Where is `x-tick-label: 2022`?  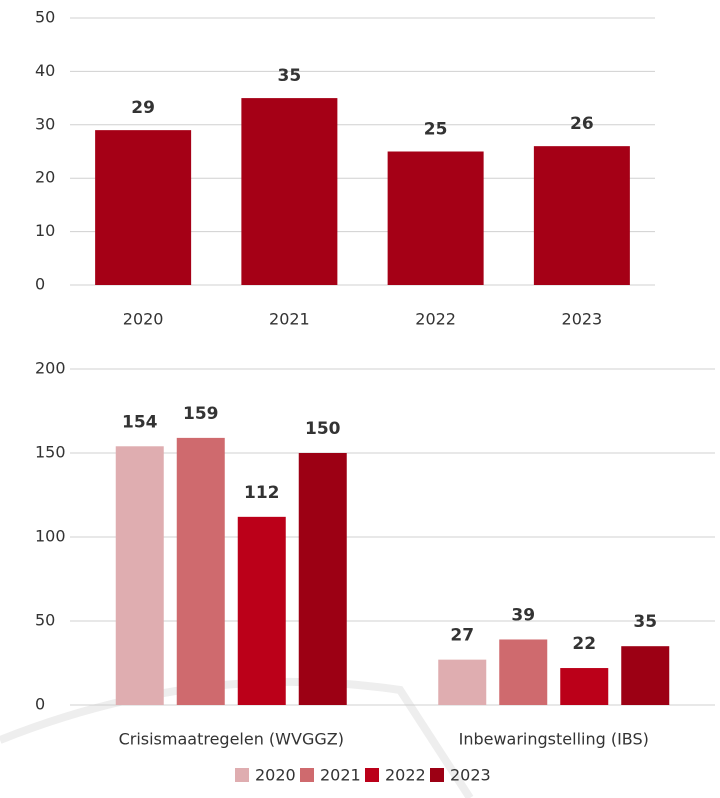 x-tick-label: 2022 is located at coordinates (435, 319).